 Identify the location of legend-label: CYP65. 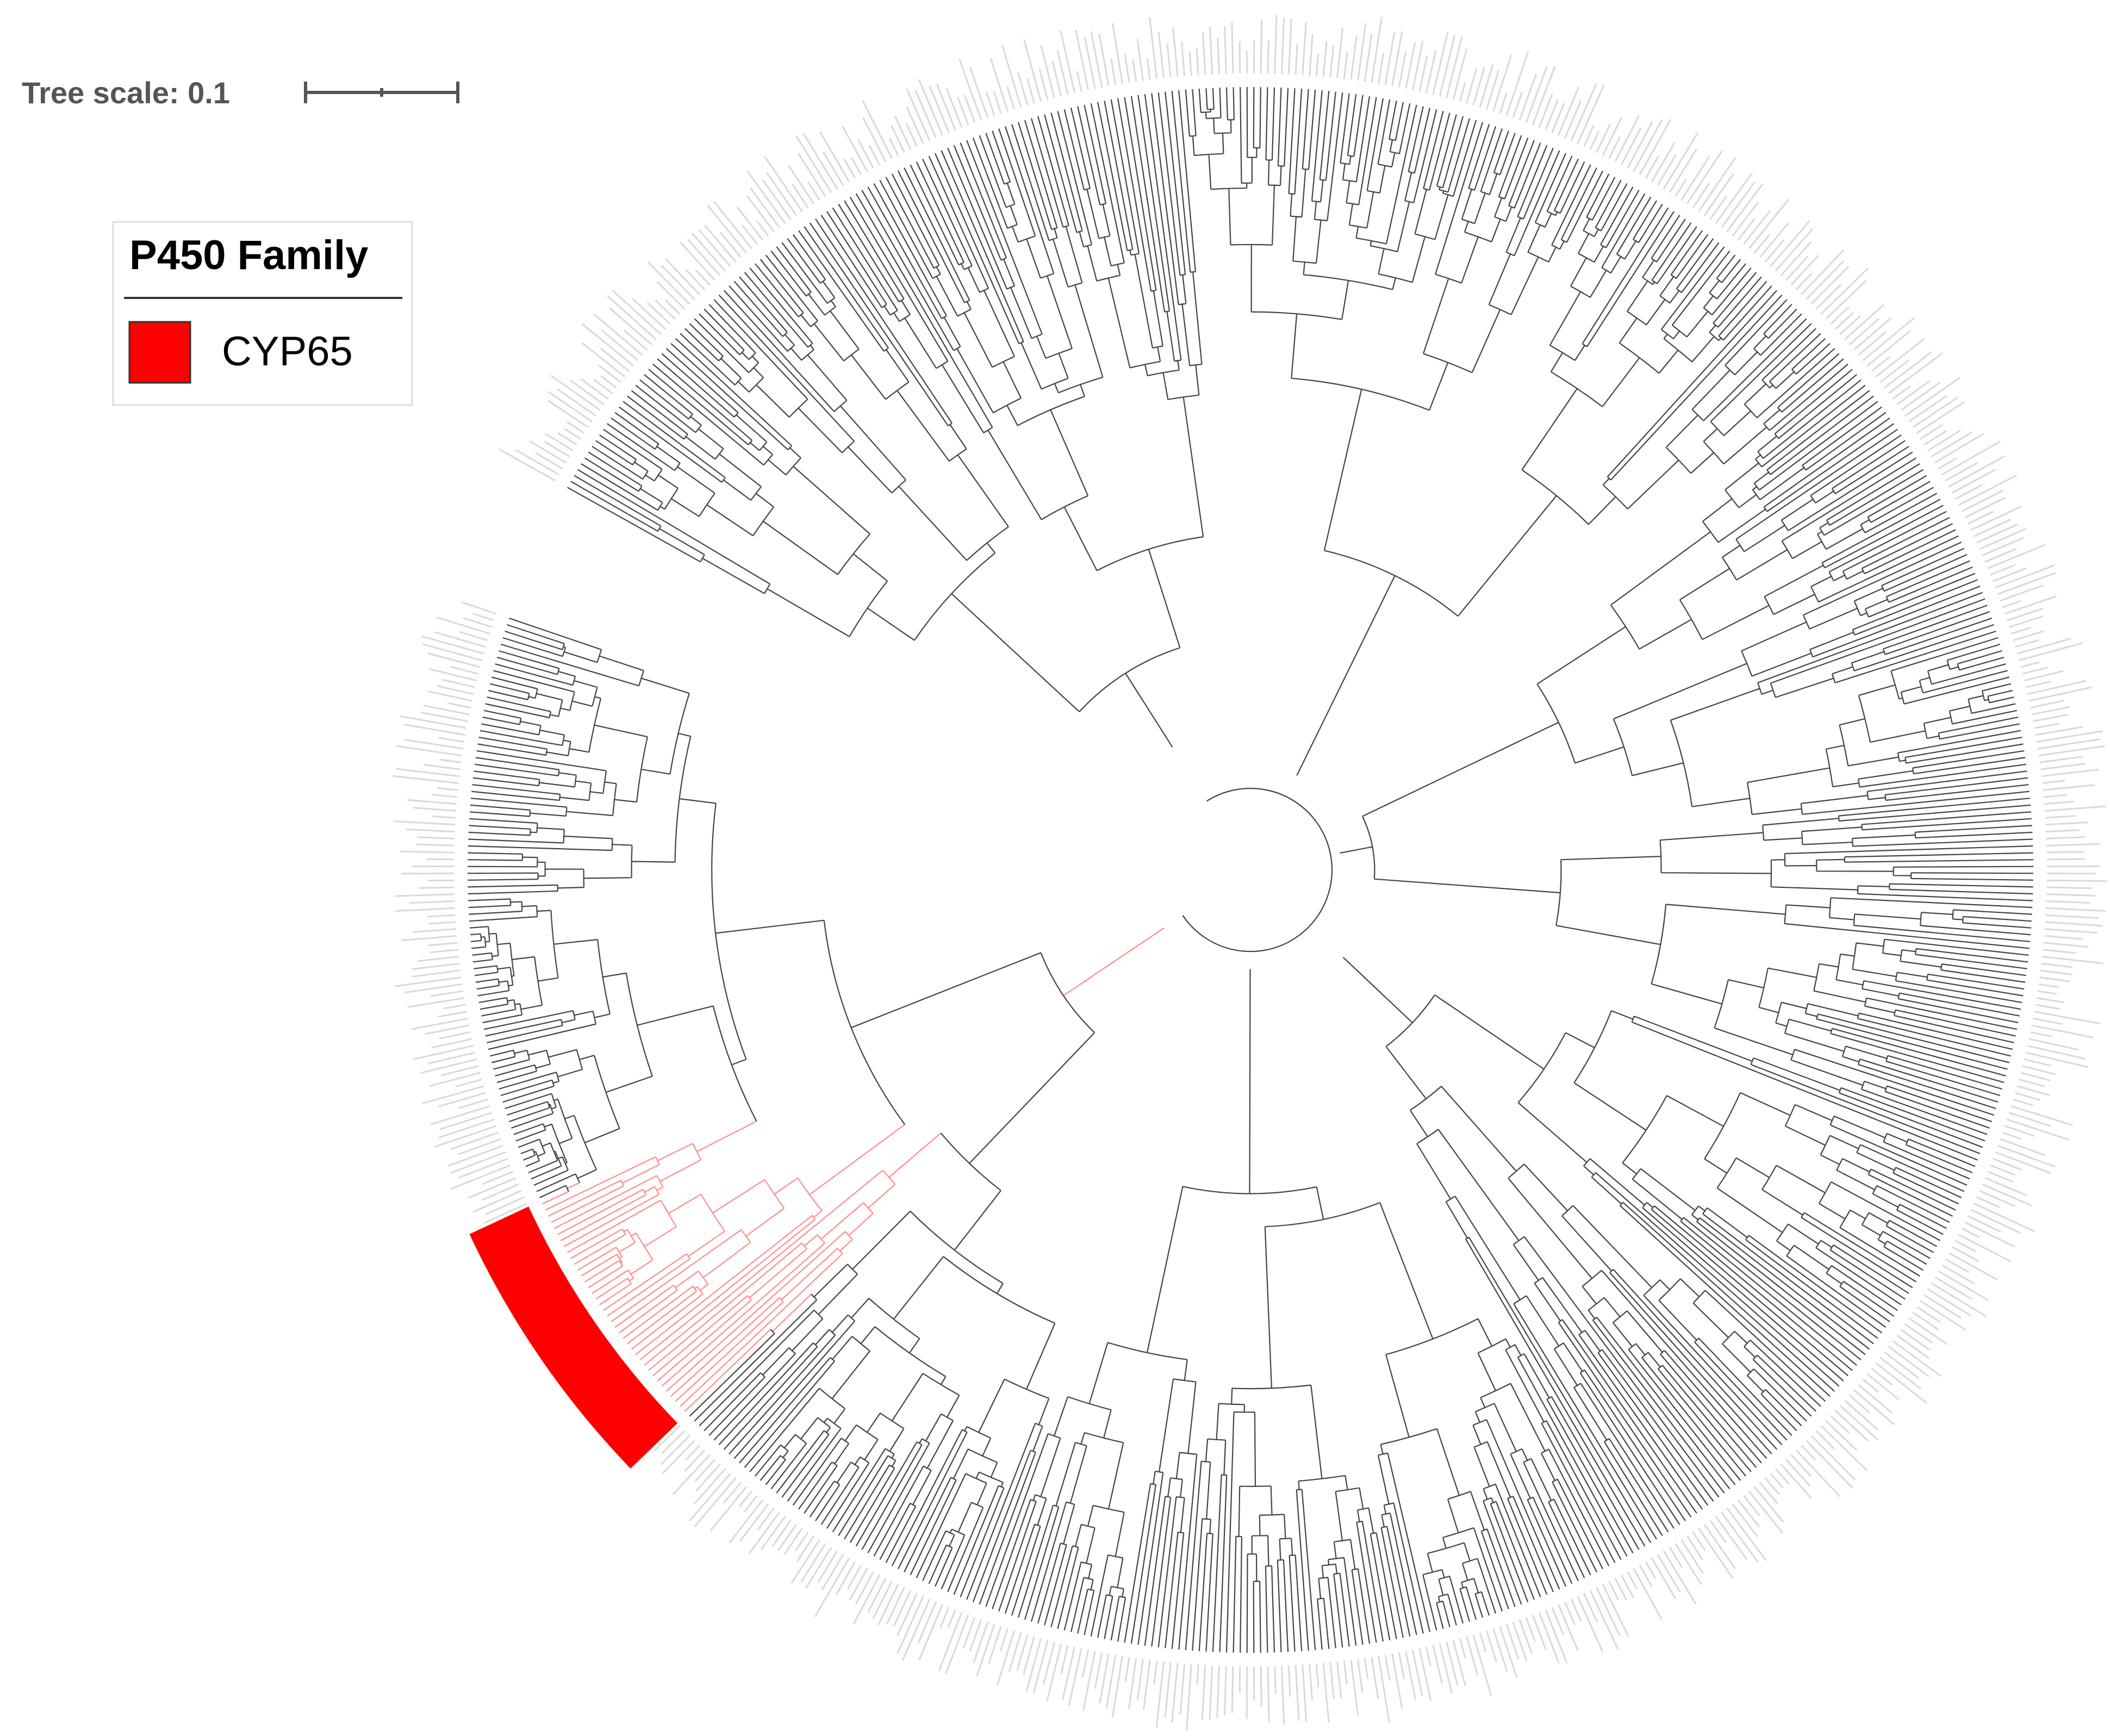
(287, 351).